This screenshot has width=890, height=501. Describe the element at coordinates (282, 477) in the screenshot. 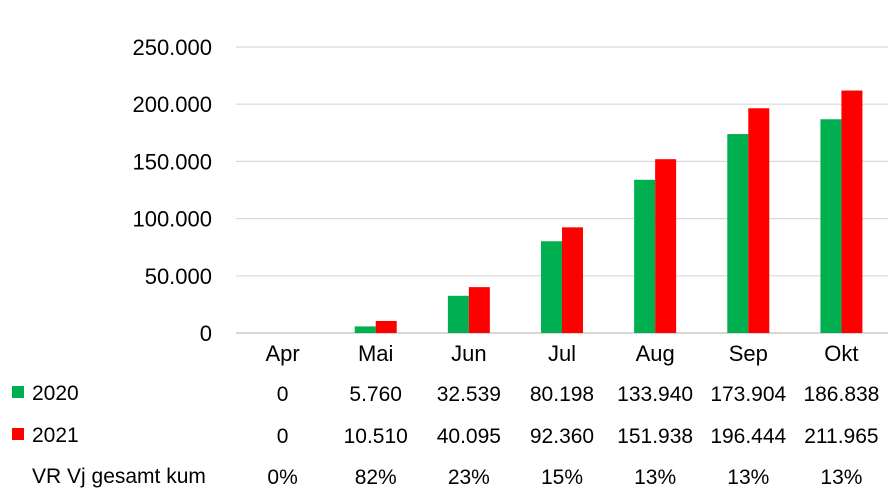

I see `table-cell: 0%` at that location.